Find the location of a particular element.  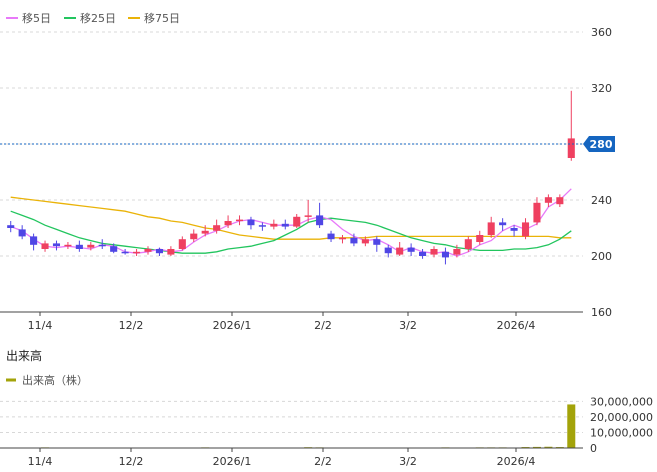

price-tick-label: 320 is located at coordinates (601, 88).